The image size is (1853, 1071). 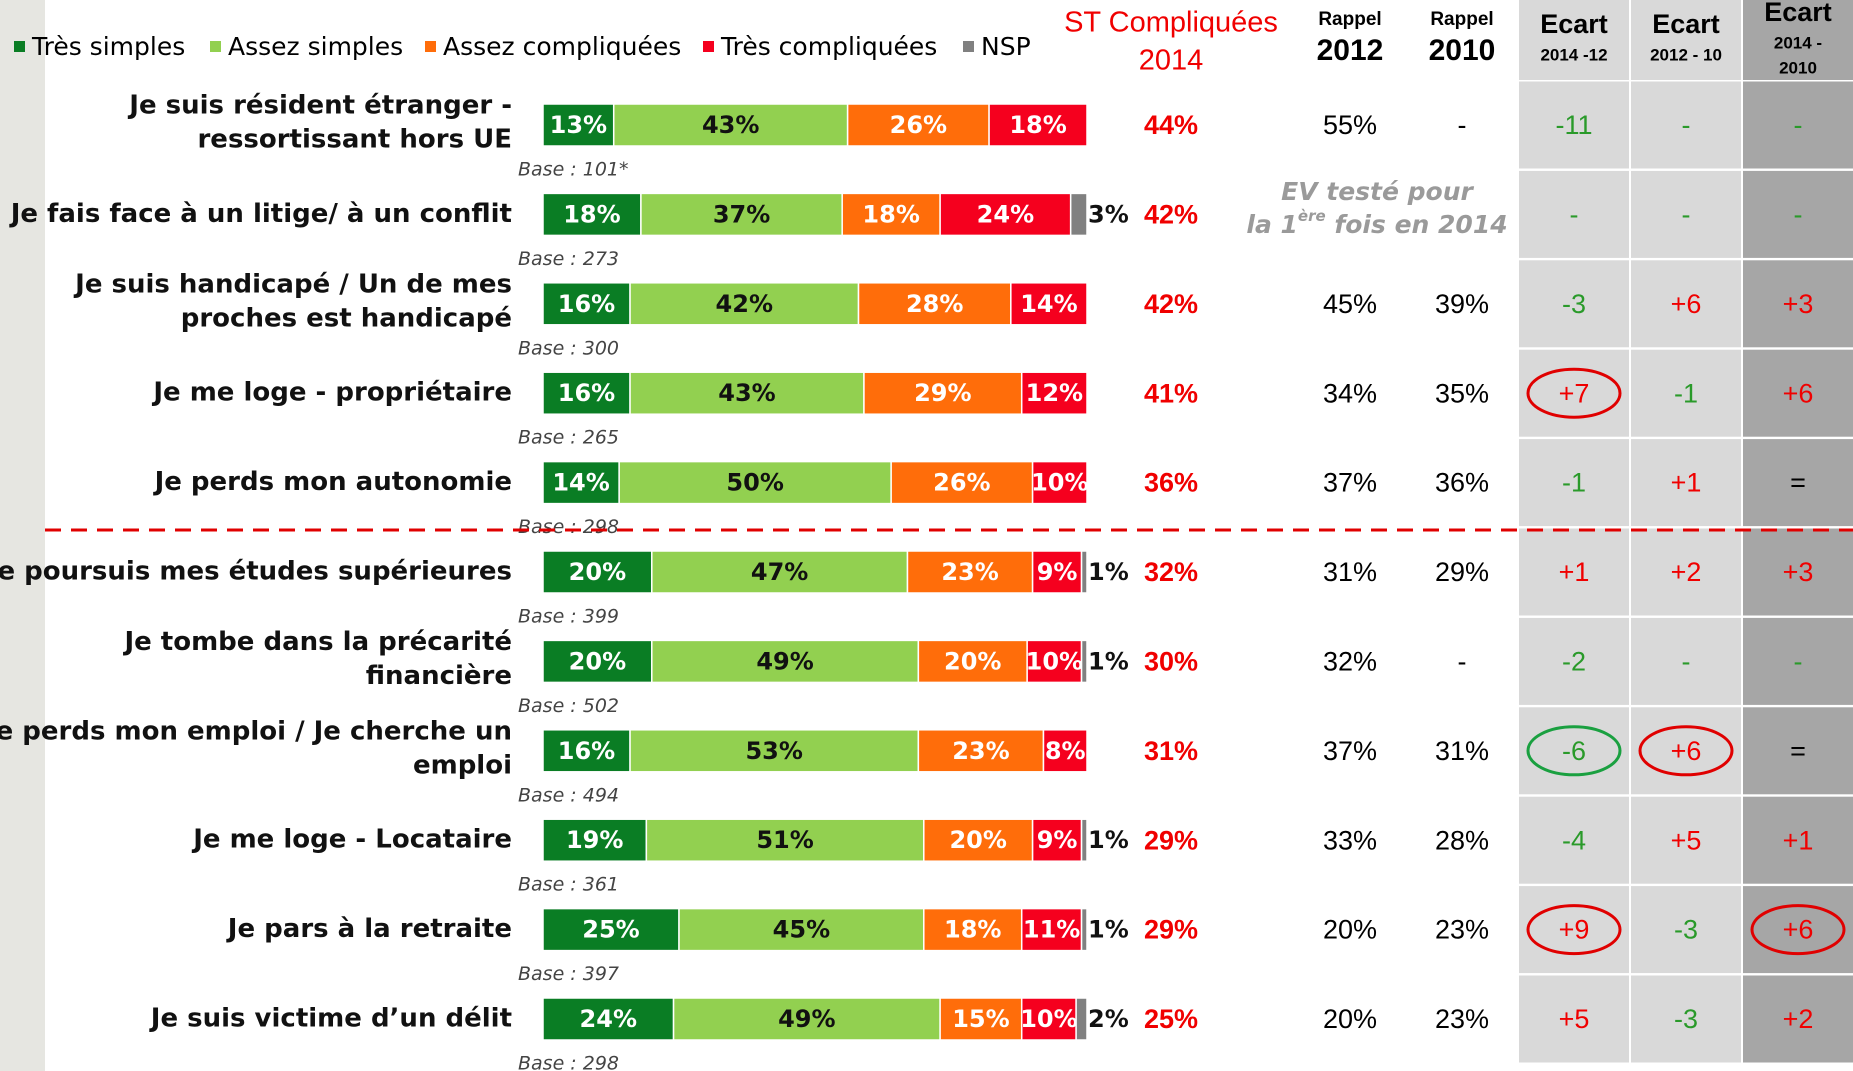 I want to click on column-header: 2014, so click(x=1171, y=61).